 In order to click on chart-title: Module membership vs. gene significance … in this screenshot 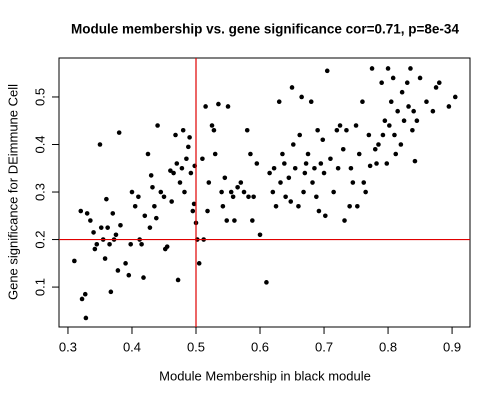, I will do `click(265, 29)`.